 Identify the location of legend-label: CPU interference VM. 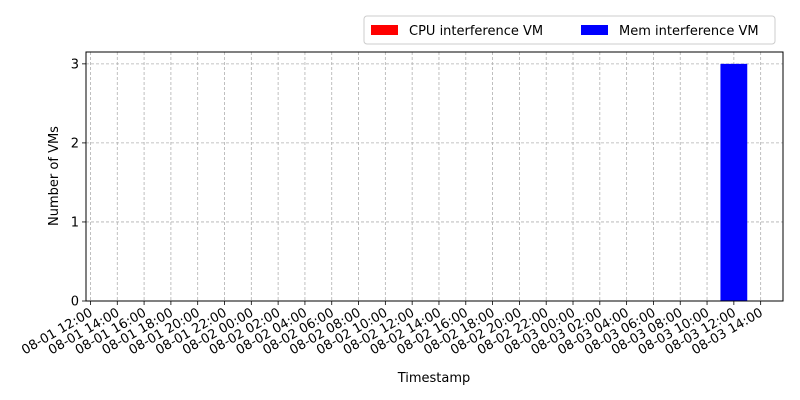
(476, 31).